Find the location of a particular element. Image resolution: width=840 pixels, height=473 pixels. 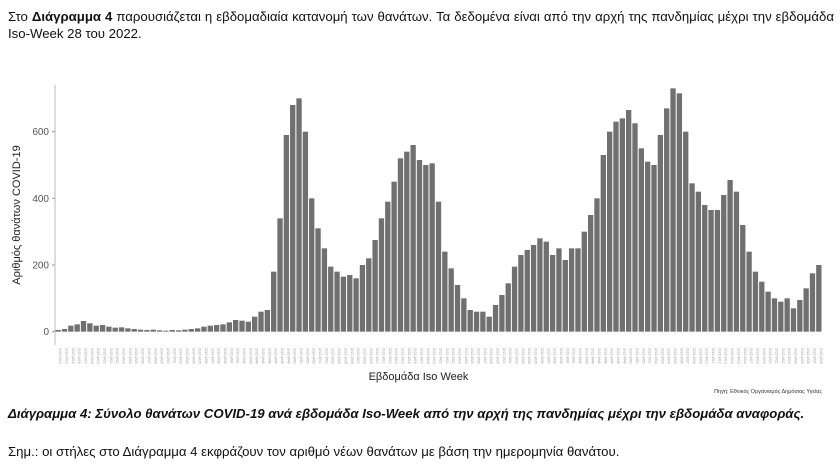

source: Πηγή: Εθνικός Οργανισμός Δημόσιας Υγείας is located at coordinates (768, 391).